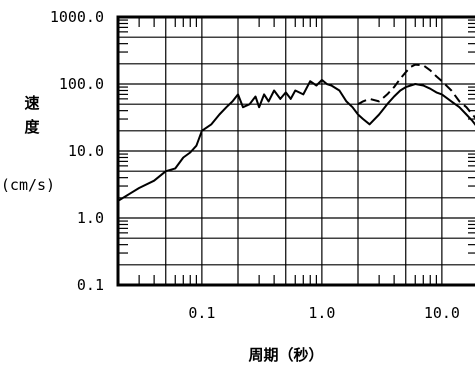  Describe the element at coordinates (81, 84) in the screenshot. I see `y-tick-label: 100.0` at that location.